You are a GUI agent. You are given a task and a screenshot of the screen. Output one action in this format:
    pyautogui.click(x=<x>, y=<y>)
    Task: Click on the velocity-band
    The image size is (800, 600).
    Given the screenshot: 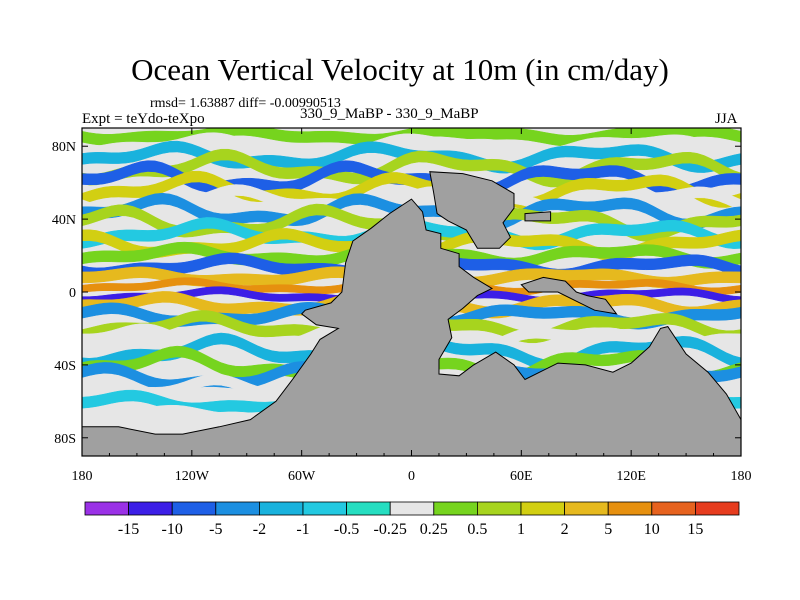 What is the action you would take?
    pyautogui.click(x=411, y=146)
    